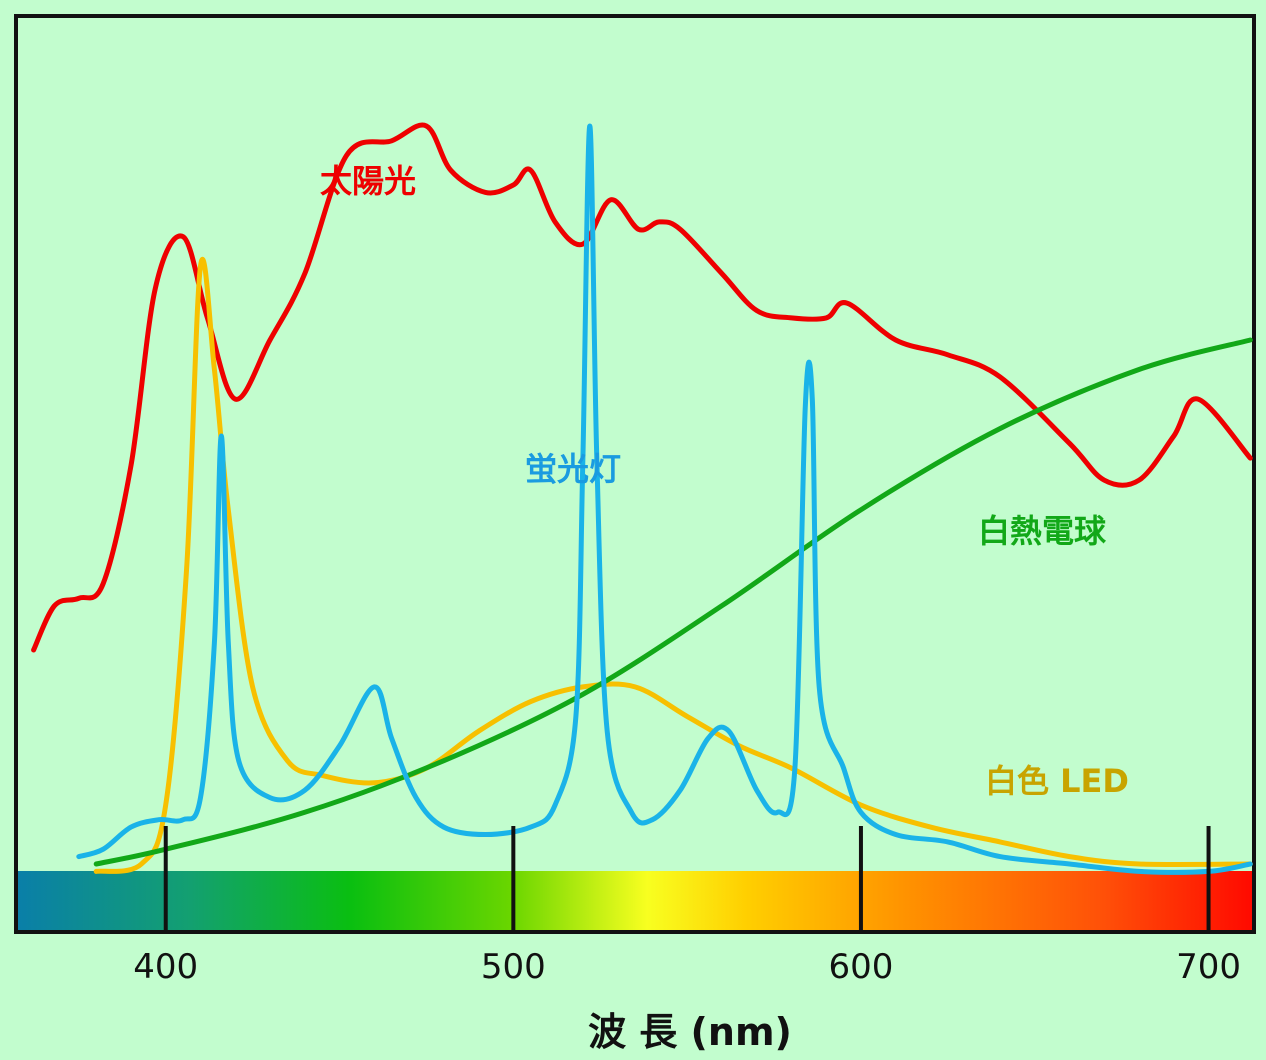 The image size is (1266, 1060). I want to click on series-label-fluorescent: 蛍光灯, so click(573, 469).